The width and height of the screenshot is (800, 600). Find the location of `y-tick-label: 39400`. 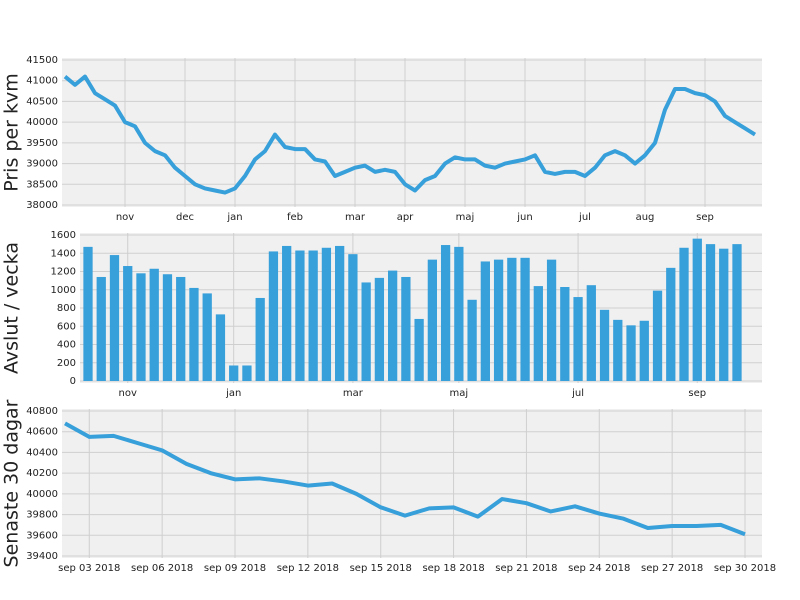

y-tick-label: 39400 is located at coordinates (42, 556).